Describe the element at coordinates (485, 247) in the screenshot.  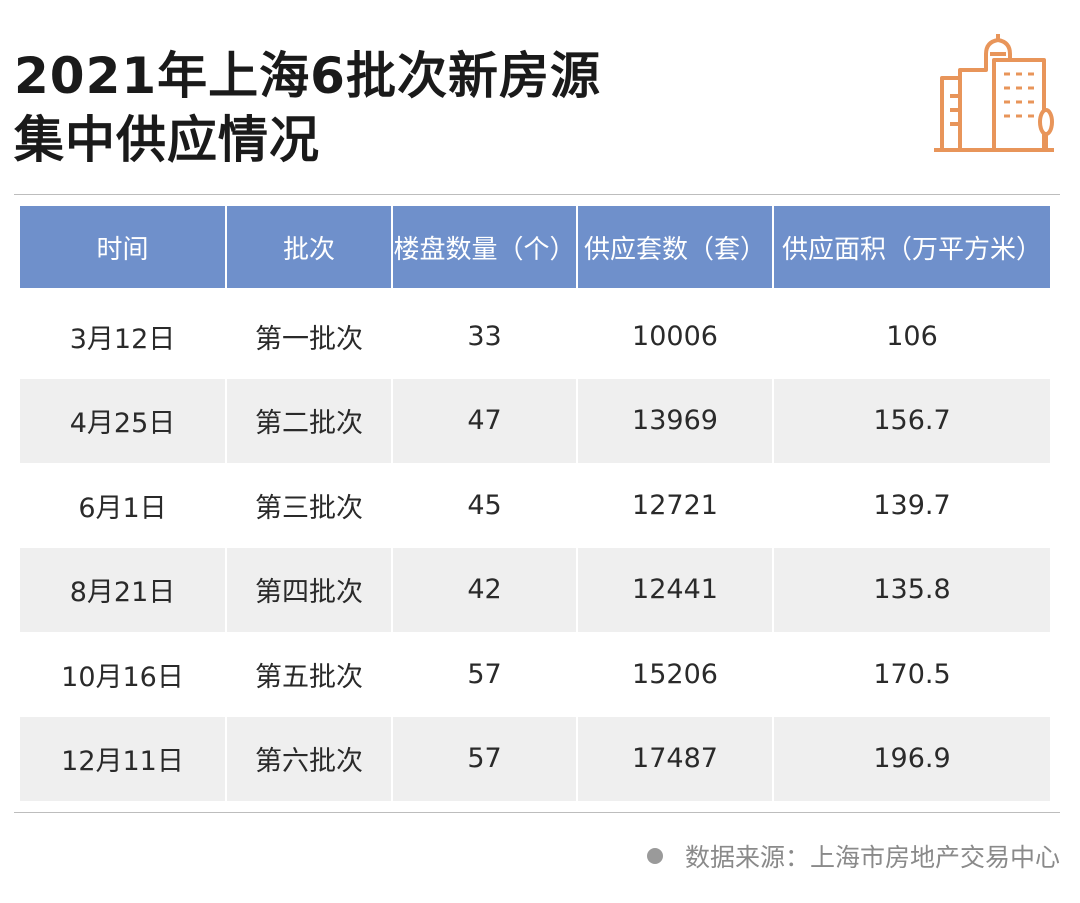
I see `header-project-count: 楼盘数量（个）` at that location.